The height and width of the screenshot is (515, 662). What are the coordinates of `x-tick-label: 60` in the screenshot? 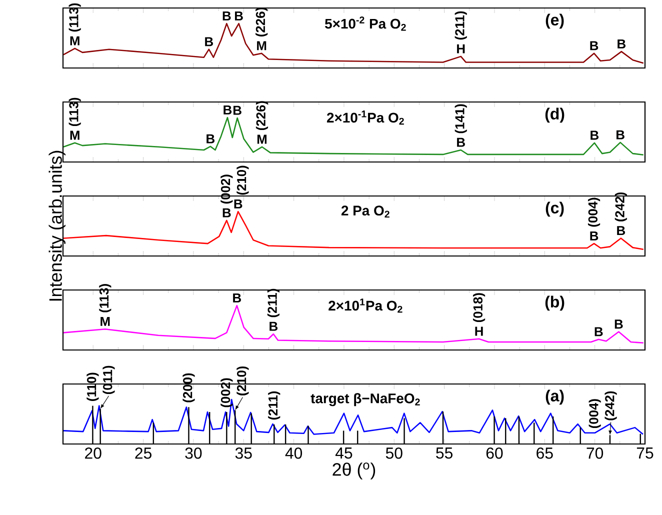 It's located at (494, 453).